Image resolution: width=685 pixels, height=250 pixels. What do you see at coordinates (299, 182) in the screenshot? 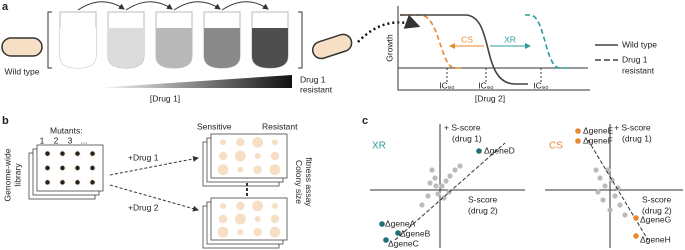
I see `assay-label: Colony size` at bounding box center [299, 182].